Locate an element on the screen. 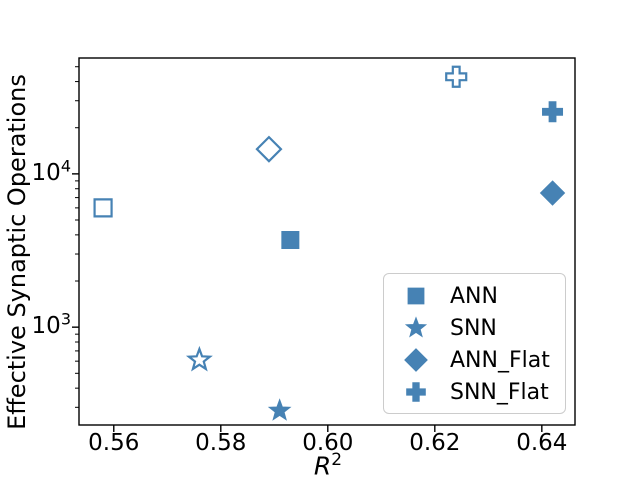  legend-entry-snn-flat: SNN_Flat is located at coordinates (481, 392).